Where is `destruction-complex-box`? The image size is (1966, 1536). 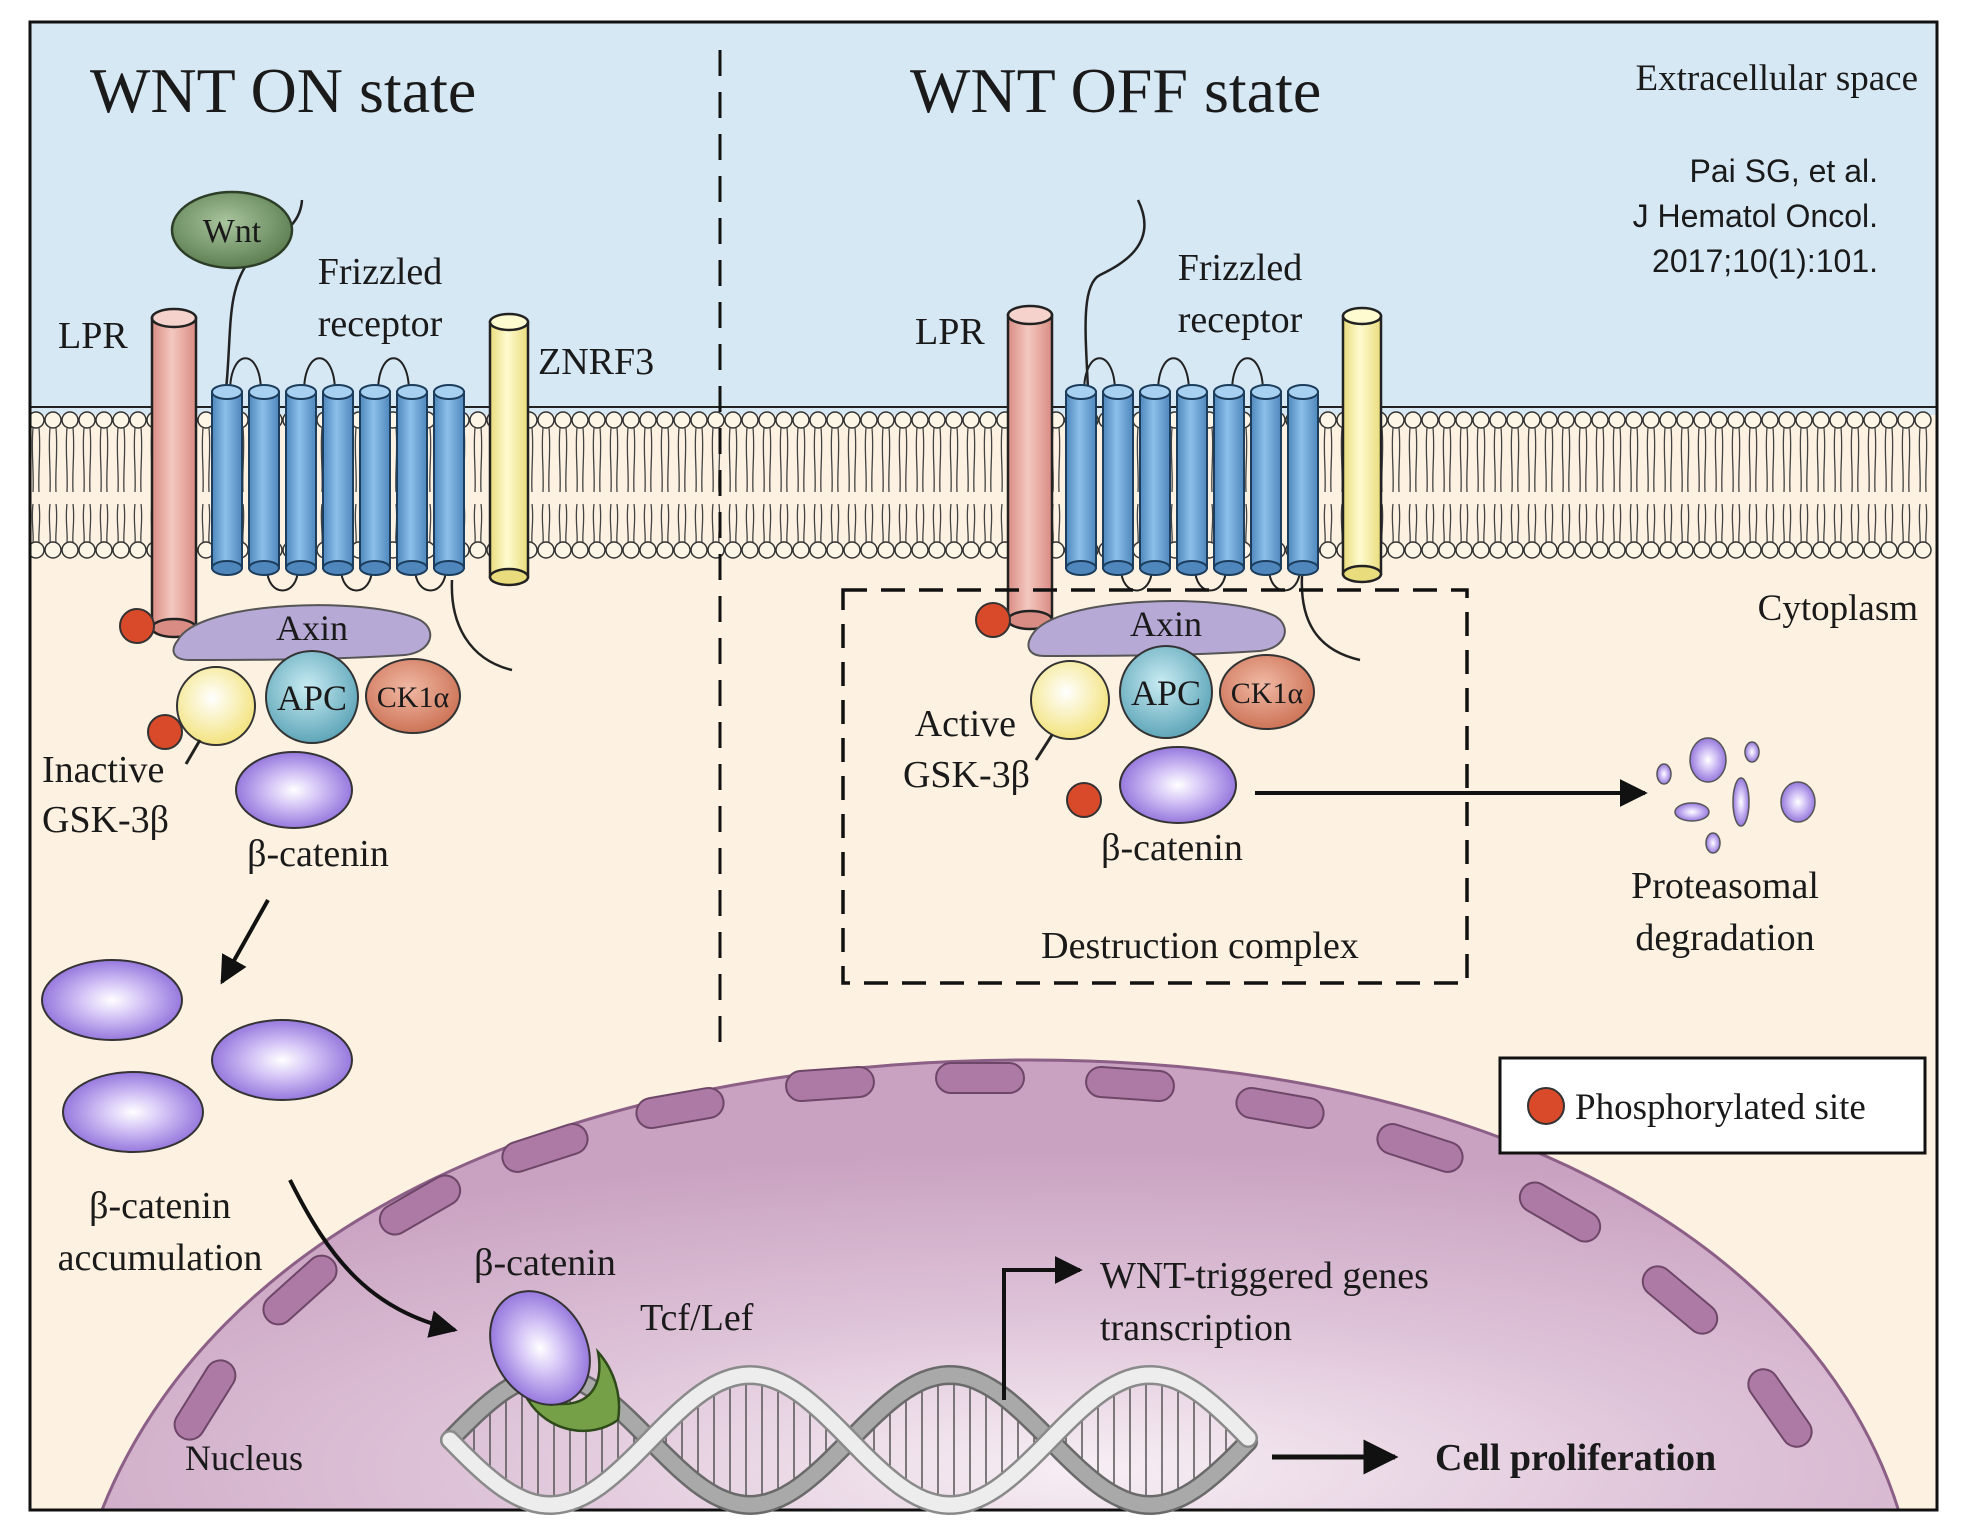 destruction-complex-box is located at coordinates (1155, 786).